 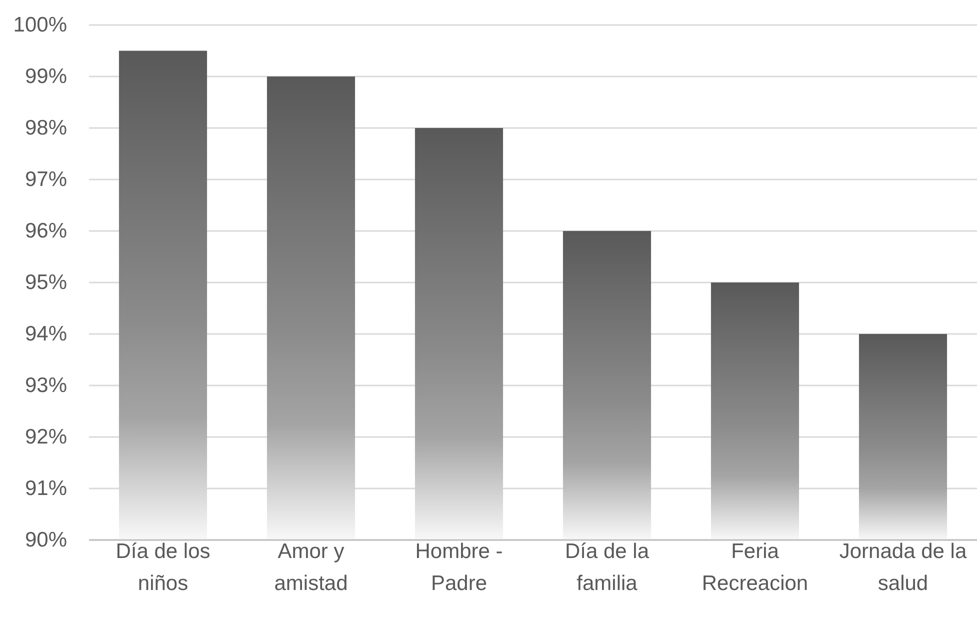 I want to click on y-tick-label: 96%, so click(x=45, y=231).